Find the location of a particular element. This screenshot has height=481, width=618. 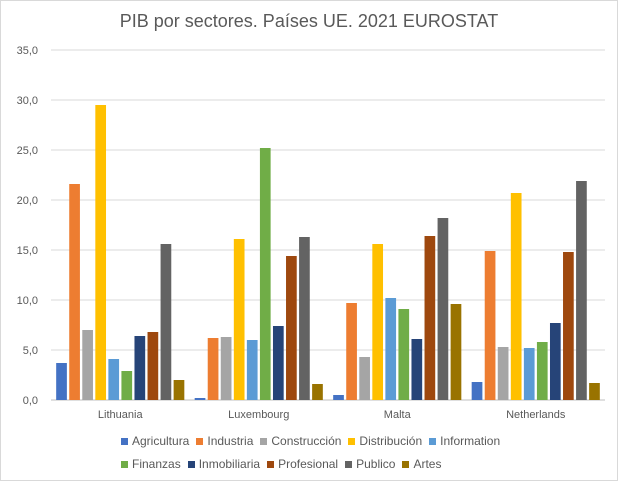

legend-item: Distribución is located at coordinates (385, 441).